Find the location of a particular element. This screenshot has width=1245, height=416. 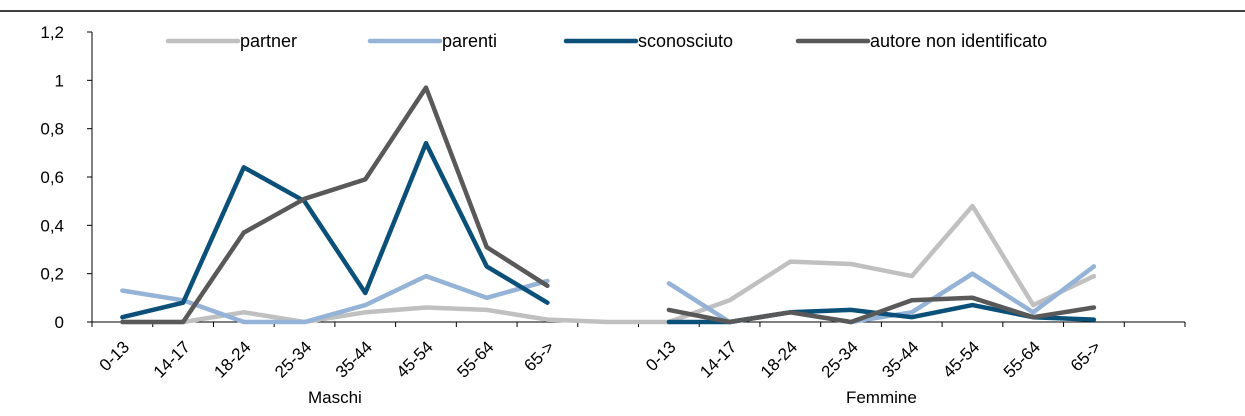

y-tick-label: 0,2 is located at coordinates (52, 274).